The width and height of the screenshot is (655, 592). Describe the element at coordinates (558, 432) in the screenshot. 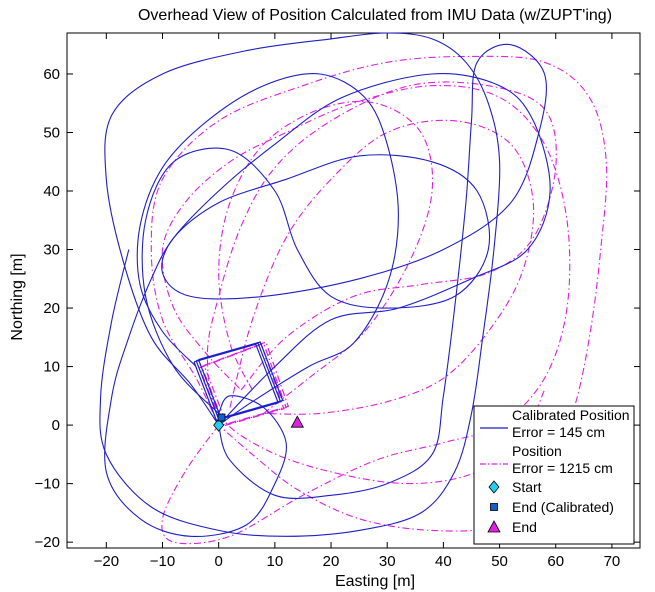

I see `legend-label-series-0: Error = 145 cm` at that location.